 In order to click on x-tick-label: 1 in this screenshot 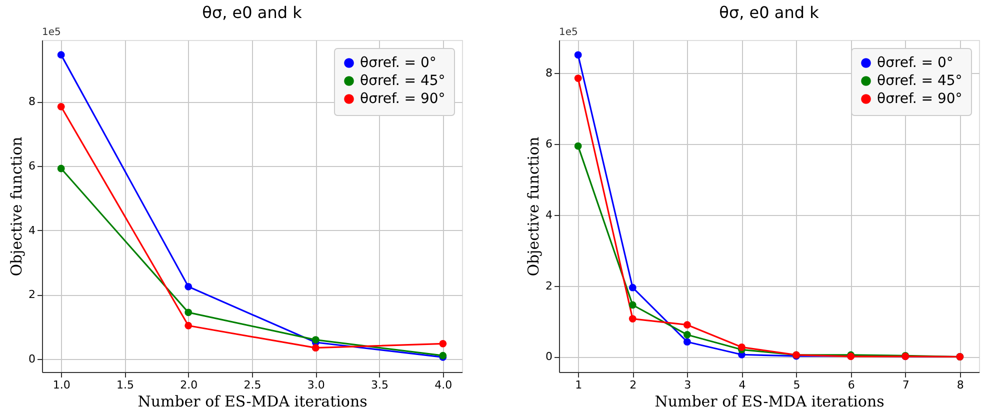, I will do `click(578, 385)`.